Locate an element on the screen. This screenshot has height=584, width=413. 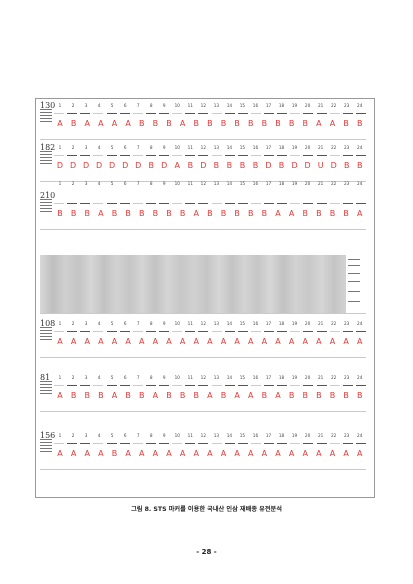
lane-number: 3 is located at coordinates (86, 183).